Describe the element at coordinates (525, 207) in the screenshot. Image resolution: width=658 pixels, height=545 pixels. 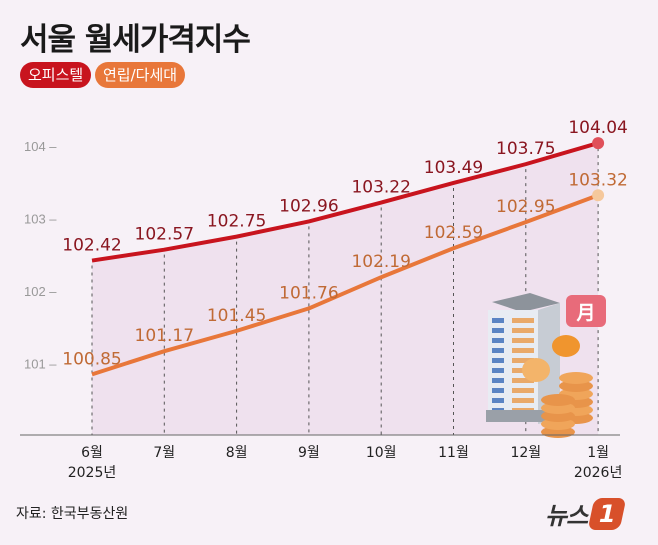
I see `data-label: 102.95` at that location.